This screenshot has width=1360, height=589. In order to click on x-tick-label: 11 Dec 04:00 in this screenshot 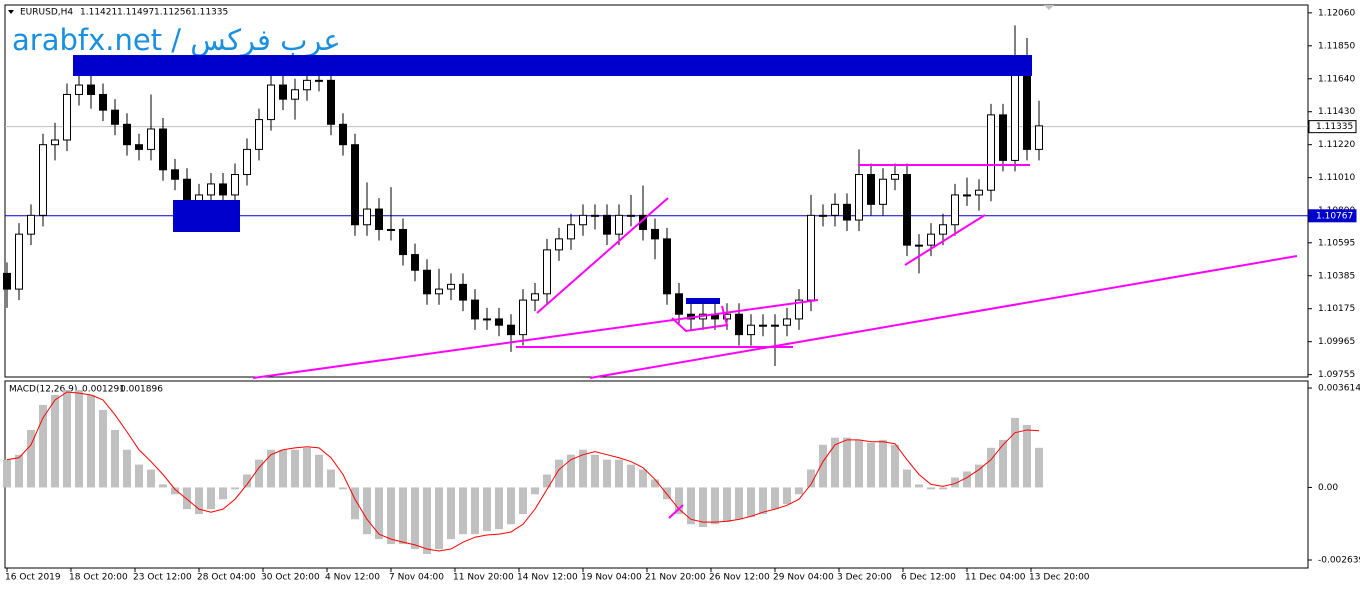, I will do `click(995, 578)`.